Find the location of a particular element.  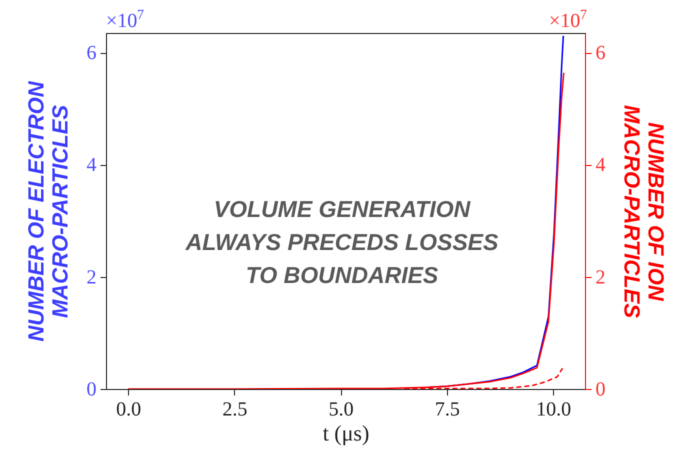

y-axis-title: NUMBER OF ELECTRON MACRO-PARTICLES is located at coordinates (48, 211).